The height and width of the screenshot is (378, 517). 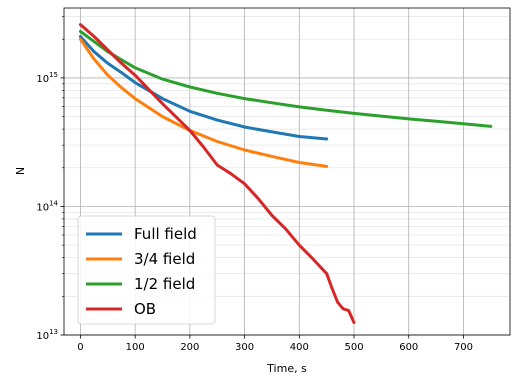 I want to click on series-line, so click(x=203, y=88).